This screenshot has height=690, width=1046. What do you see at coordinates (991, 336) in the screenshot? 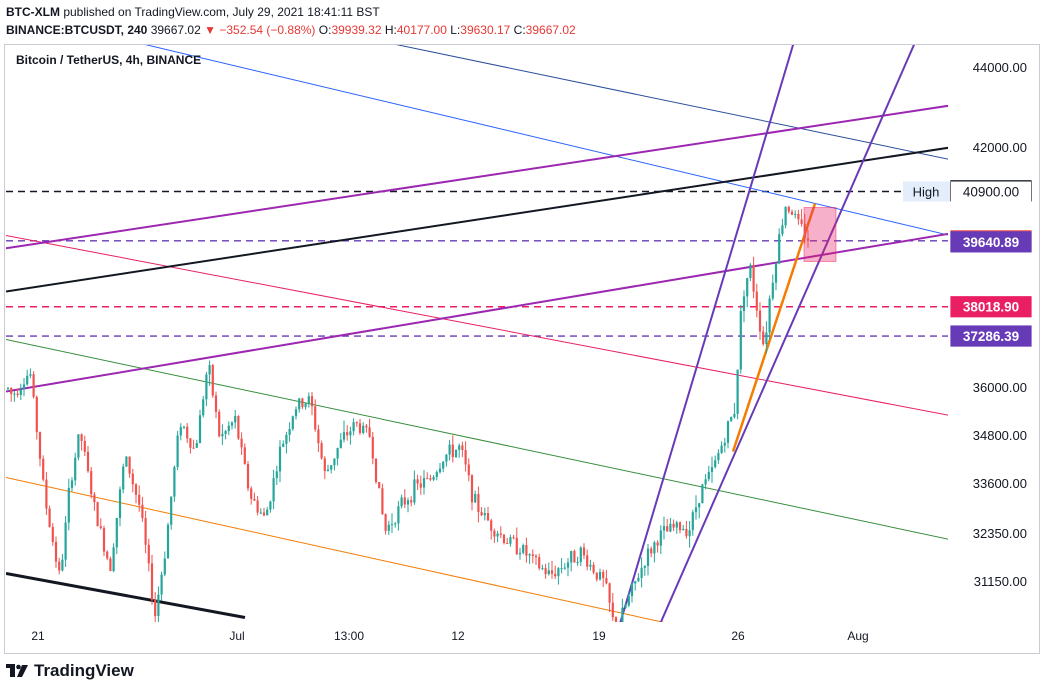
I see `price-label: 37286.39` at bounding box center [991, 336].